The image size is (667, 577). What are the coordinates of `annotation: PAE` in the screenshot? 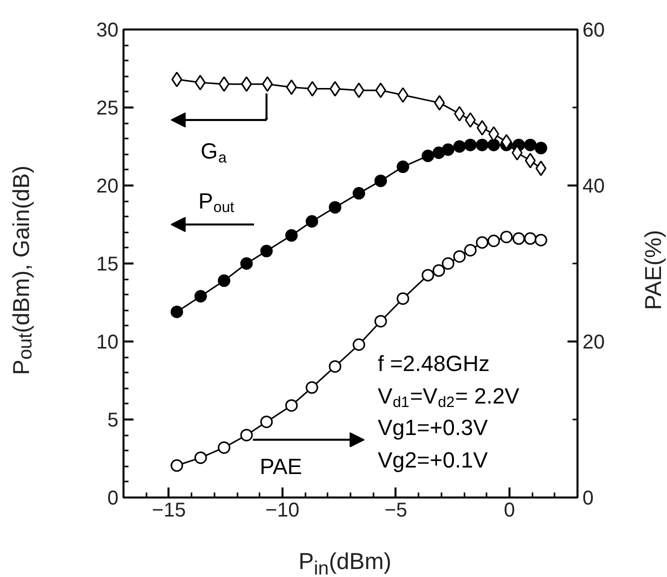 It's located at (281, 466).